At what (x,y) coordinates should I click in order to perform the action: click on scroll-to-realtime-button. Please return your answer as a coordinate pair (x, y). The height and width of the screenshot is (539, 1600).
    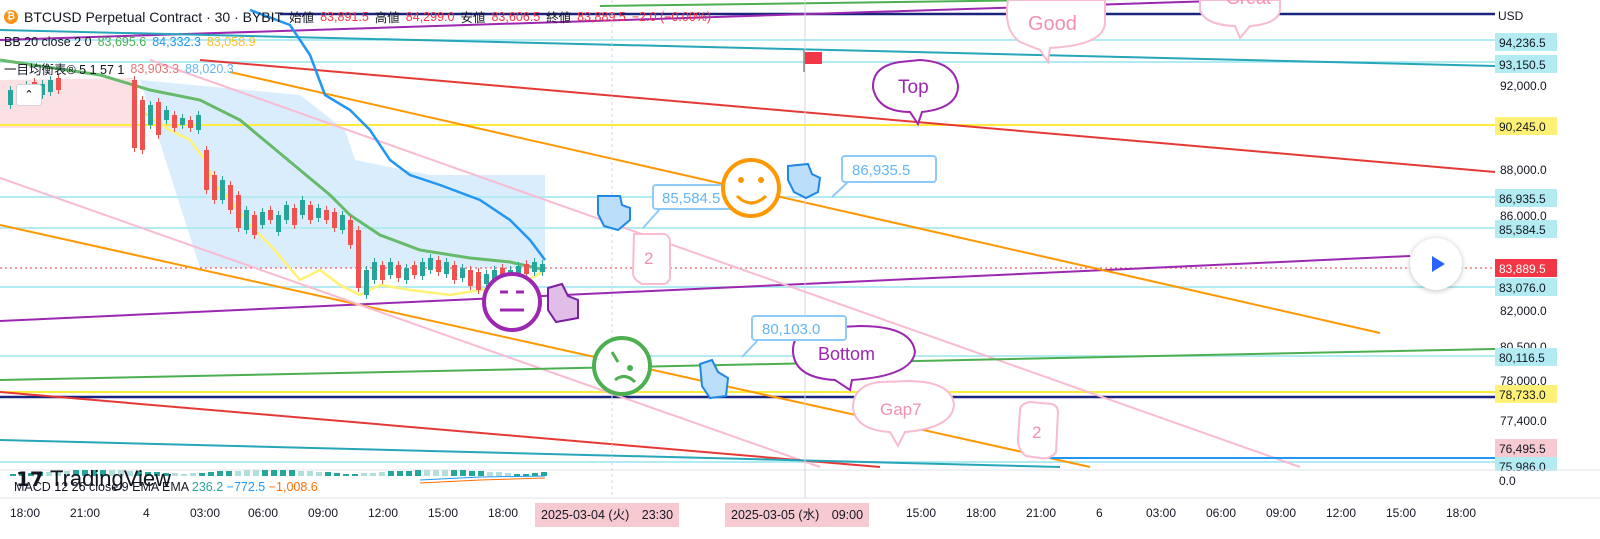
    Looking at the image, I should click on (1436, 264).